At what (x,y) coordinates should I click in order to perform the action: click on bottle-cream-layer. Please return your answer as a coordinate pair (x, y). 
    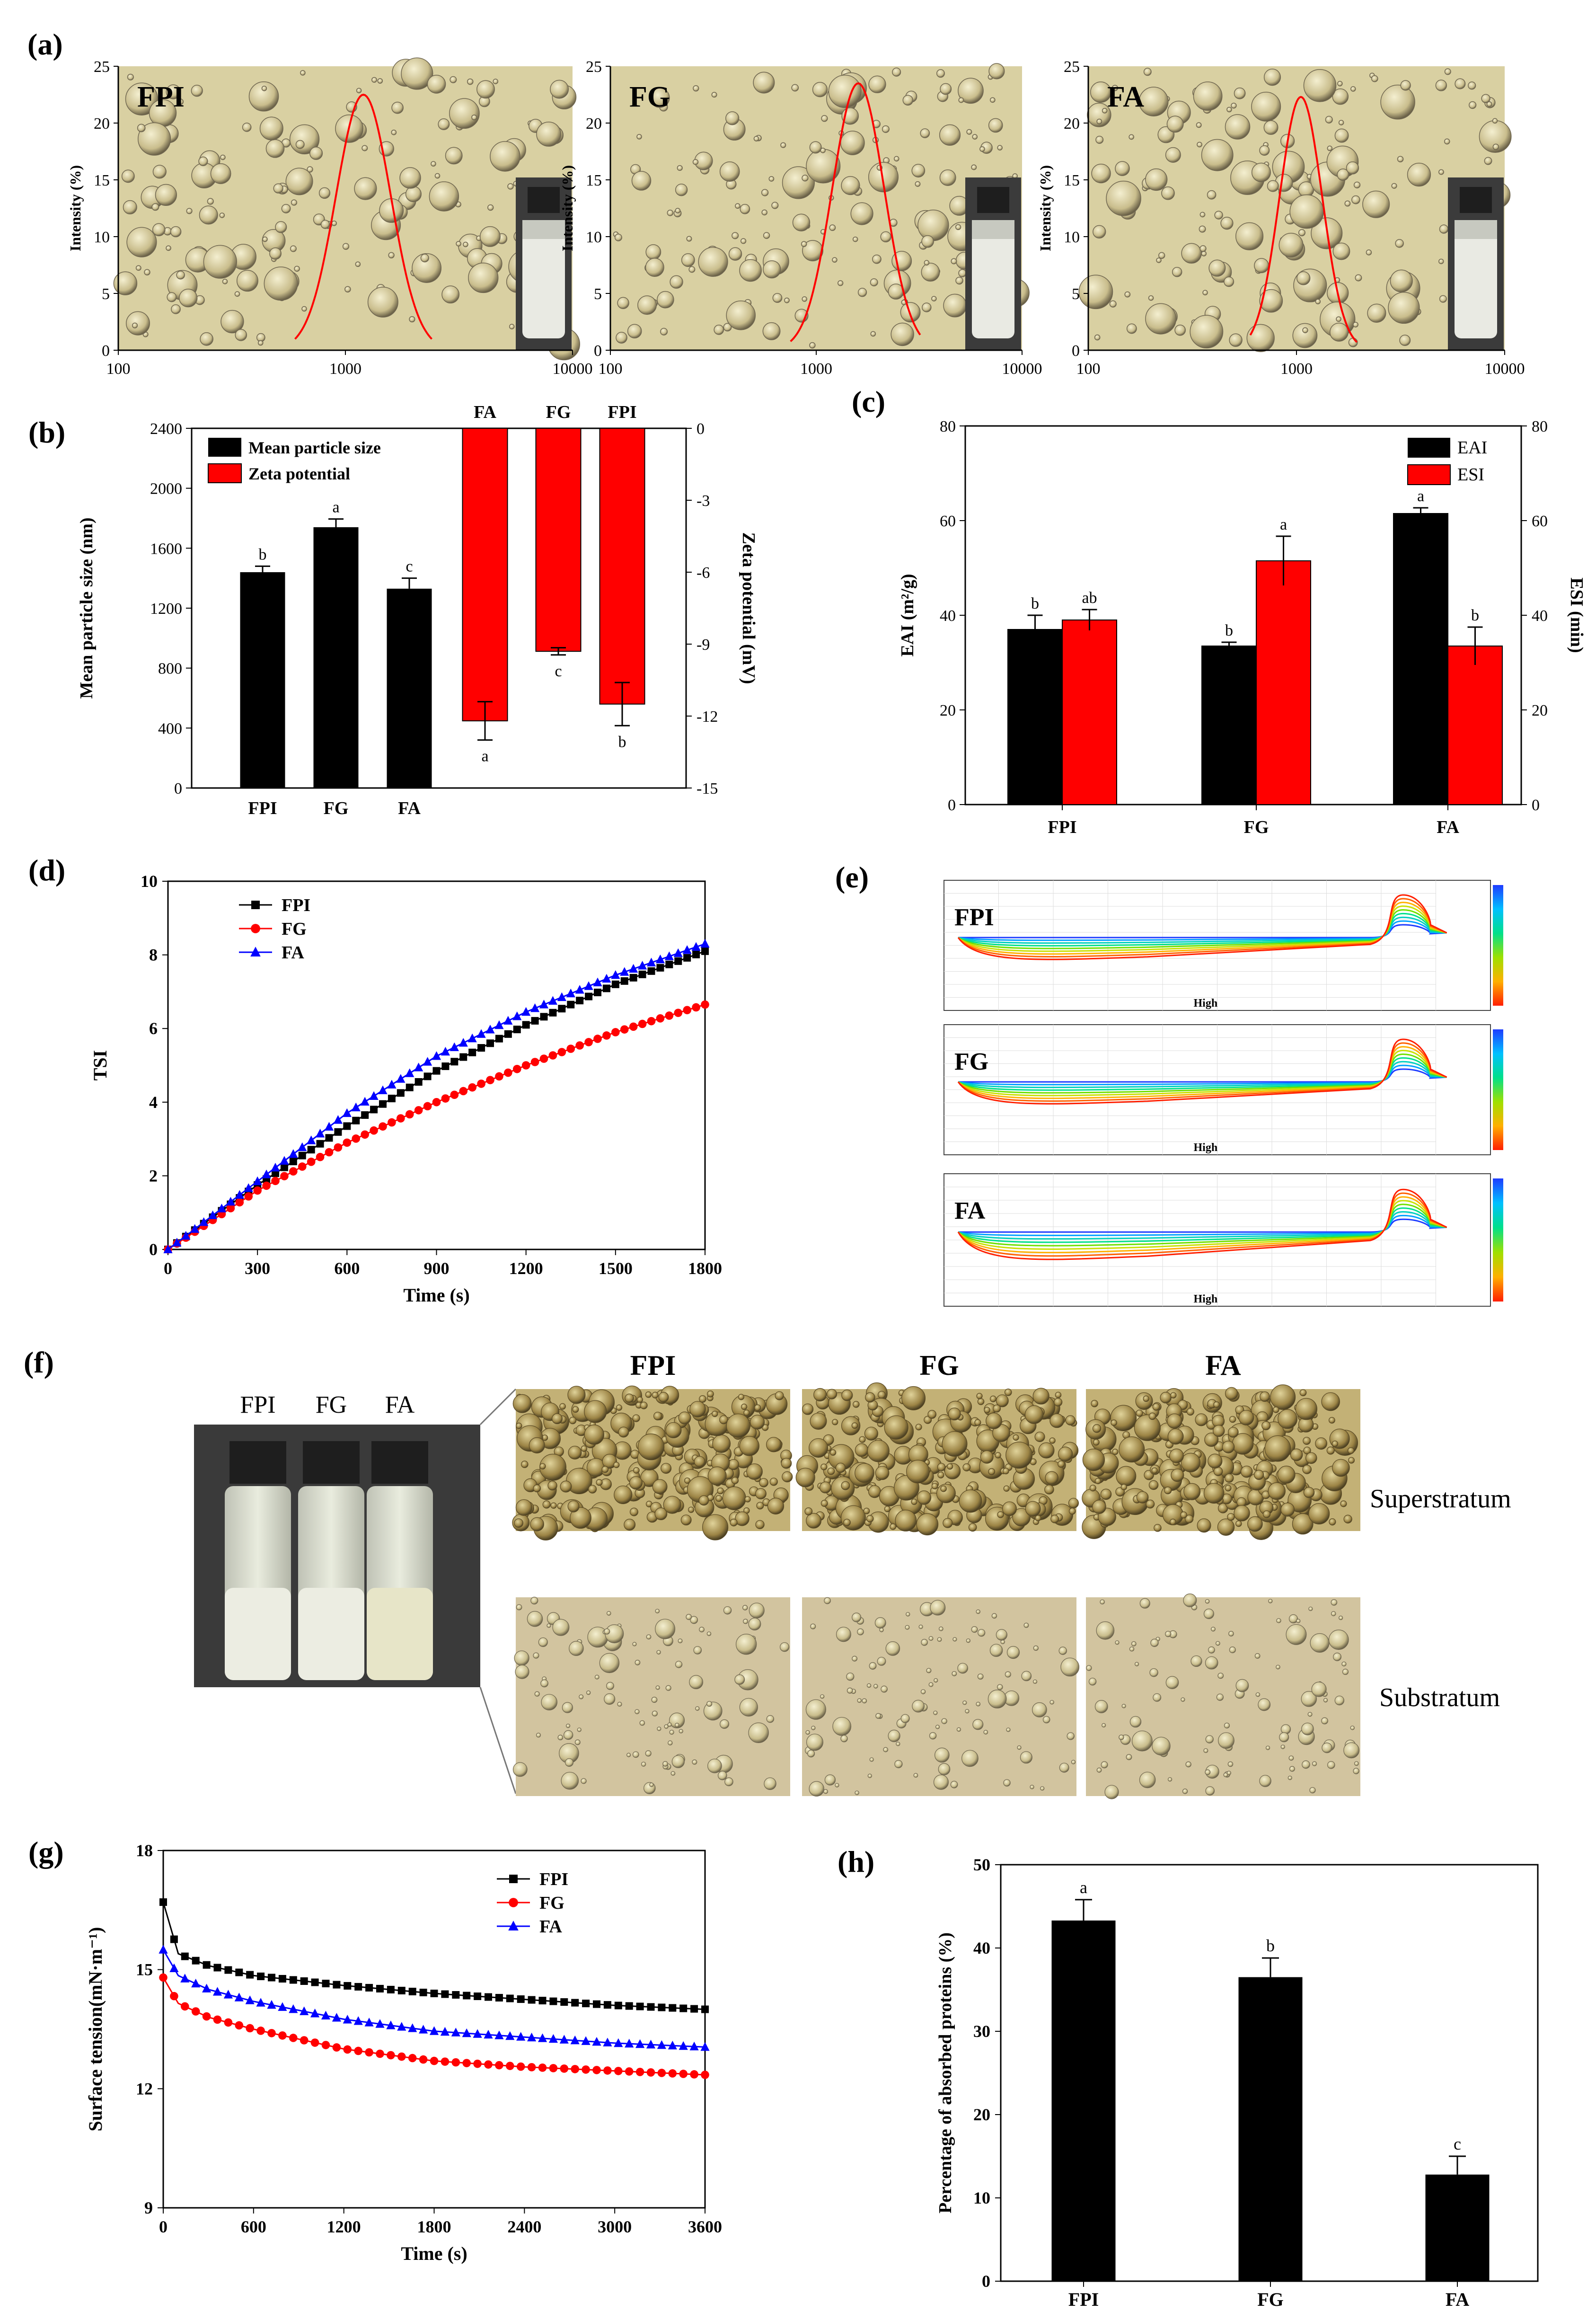
    Looking at the image, I should click on (258, 1634).